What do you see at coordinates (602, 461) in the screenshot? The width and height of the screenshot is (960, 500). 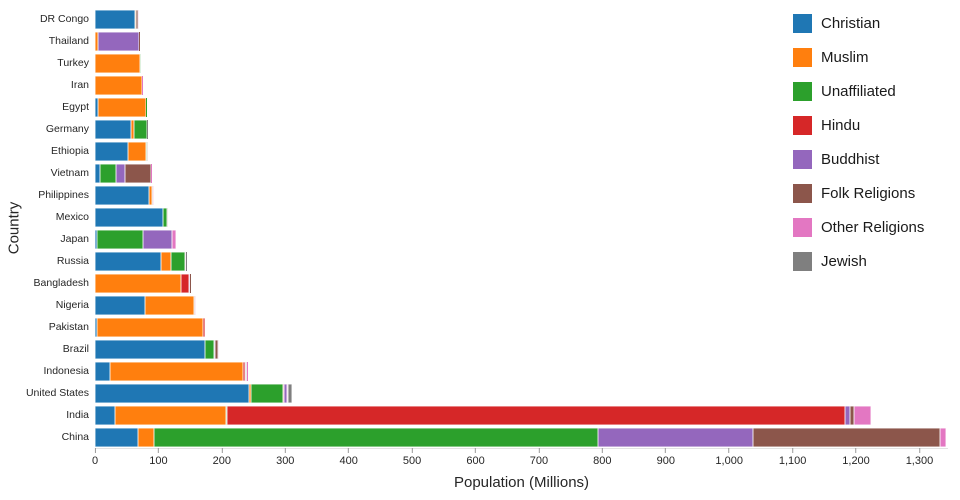 I see `x-tick-label: 800` at bounding box center [602, 461].